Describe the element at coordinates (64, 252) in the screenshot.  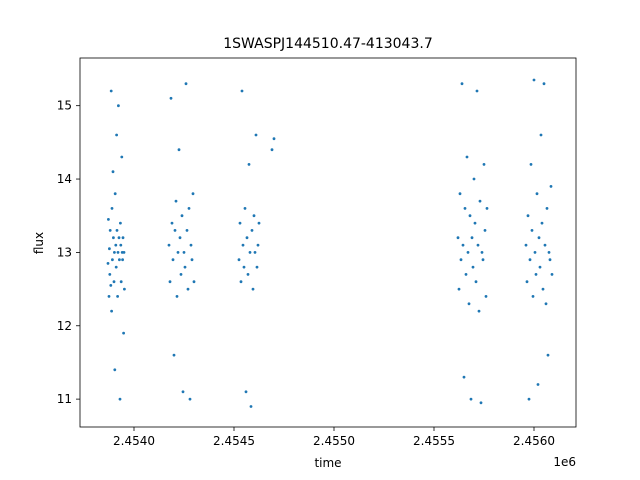
I see `y-tick-label: 13` at that location.